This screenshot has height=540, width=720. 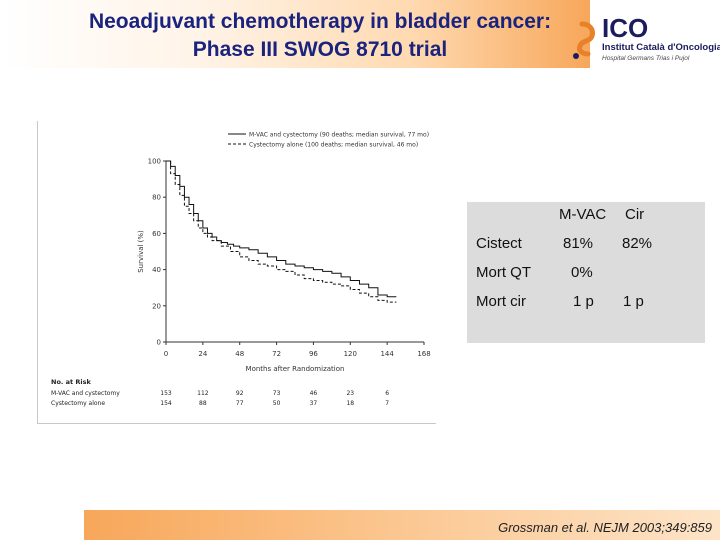 What do you see at coordinates (635, 214) in the screenshot?
I see `header-cir: Cir` at bounding box center [635, 214].